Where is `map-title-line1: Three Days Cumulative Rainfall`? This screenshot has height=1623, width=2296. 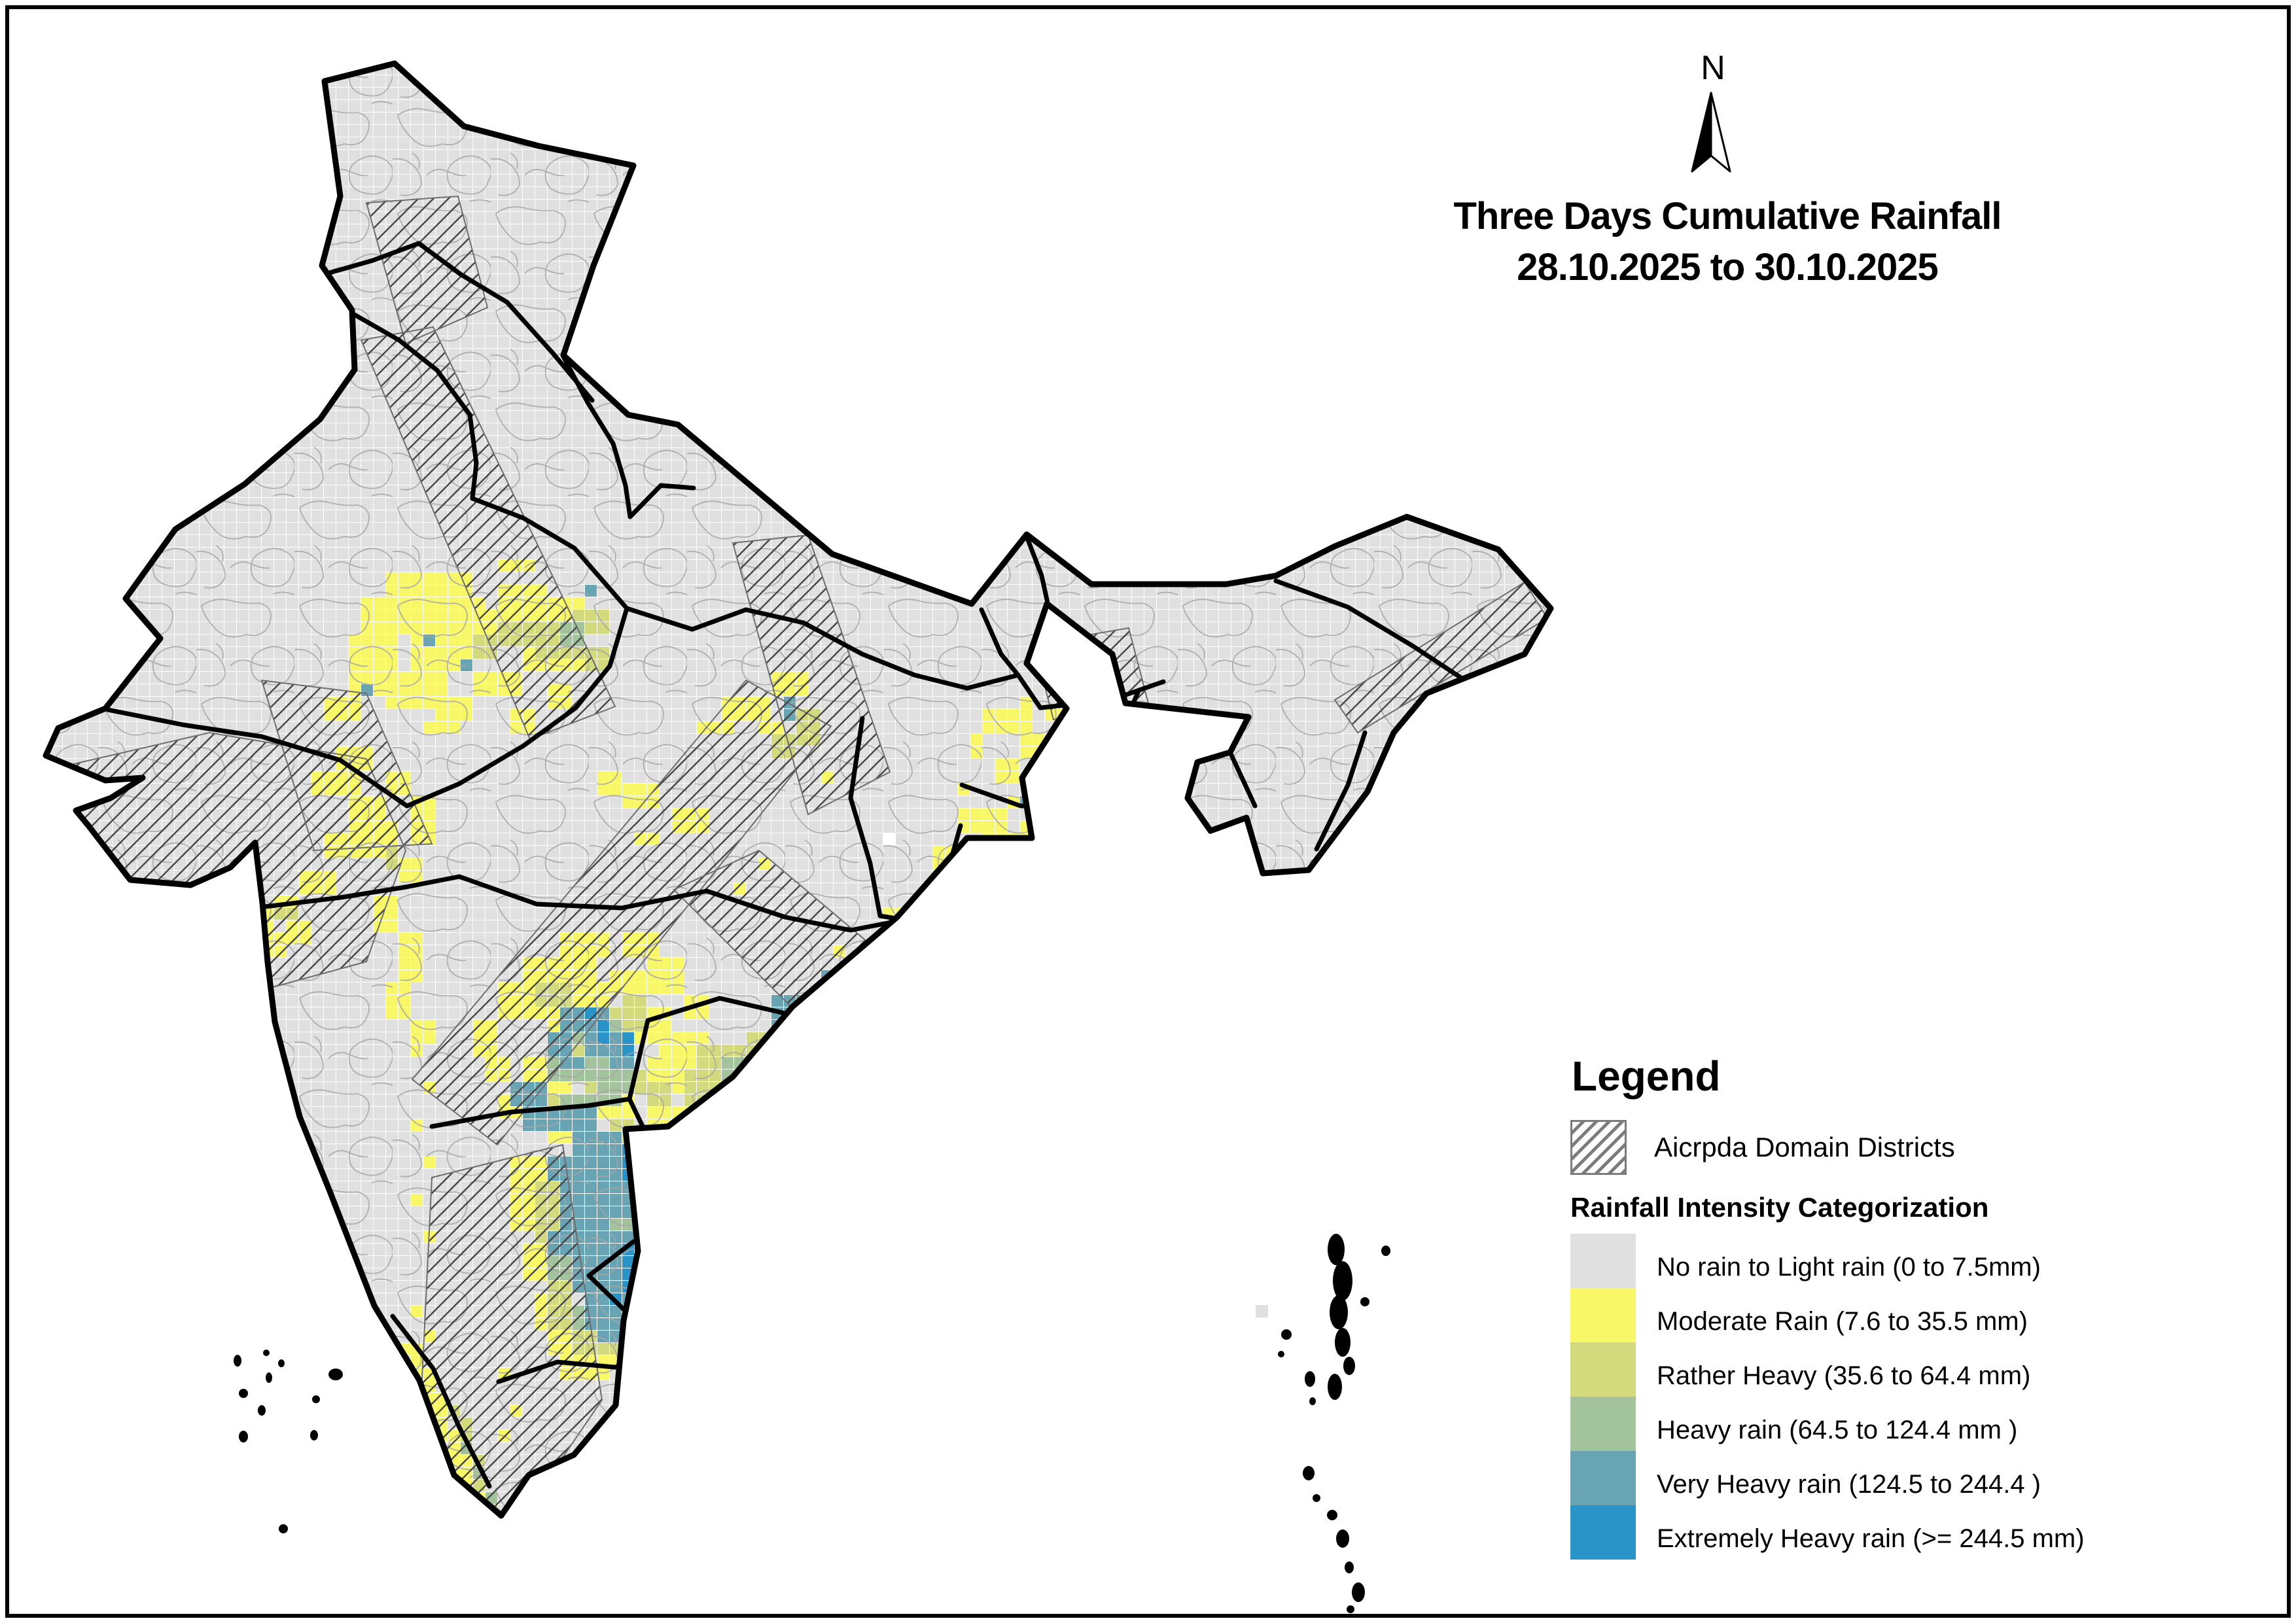 map-title-line1: Three Days Cumulative Rainfall is located at coordinates (1728, 216).